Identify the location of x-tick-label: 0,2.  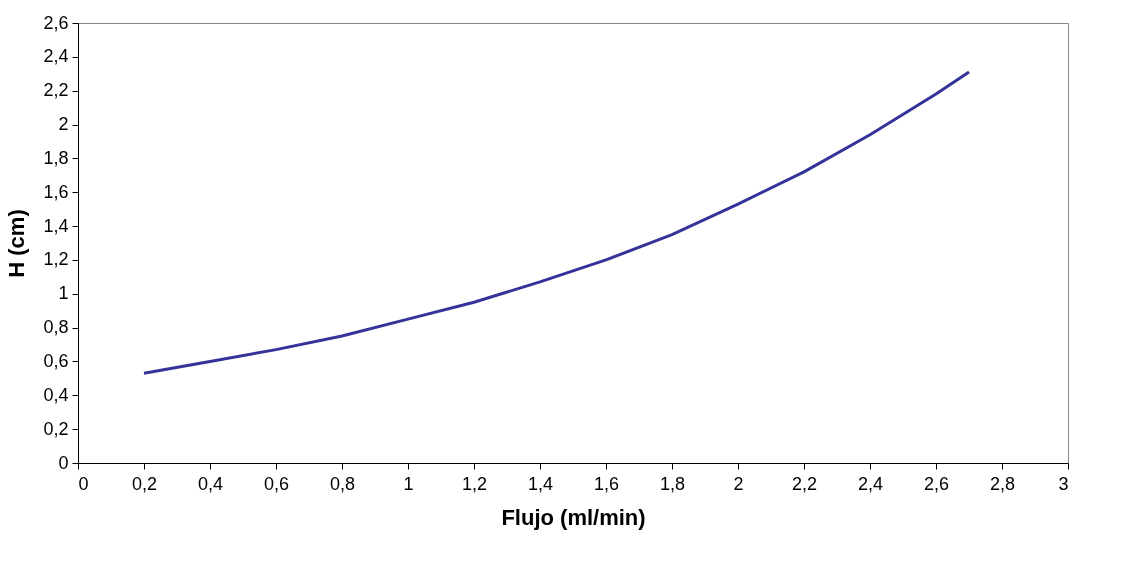
(144, 483).